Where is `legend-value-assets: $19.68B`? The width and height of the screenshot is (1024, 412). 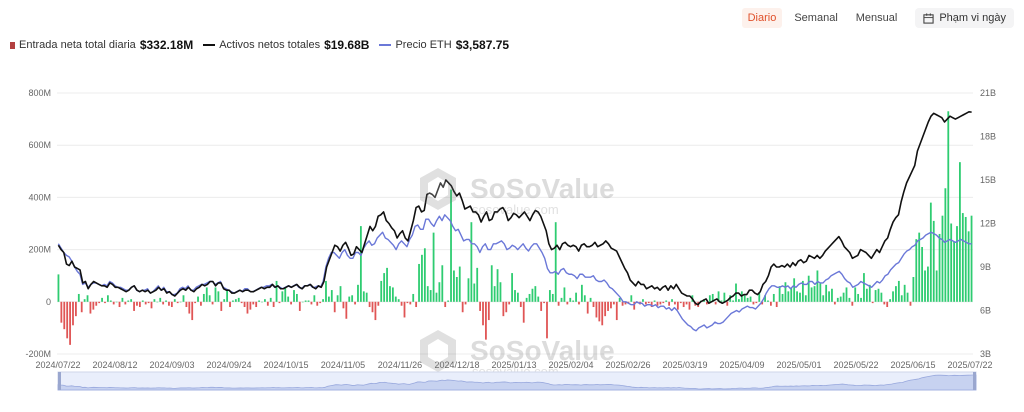 legend-value-assets: $19.68B is located at coordinates (347, 45).